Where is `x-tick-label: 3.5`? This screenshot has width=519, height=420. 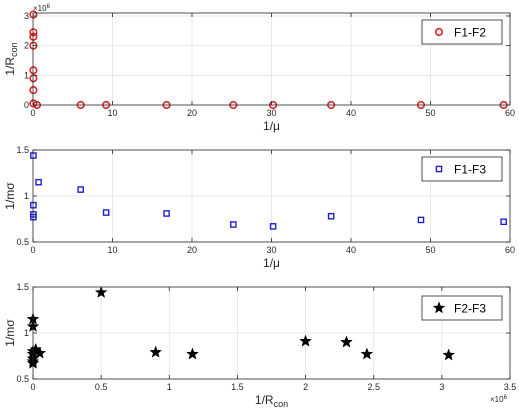 x-tick-label: 3.5 is located at coordinates (510, 387).